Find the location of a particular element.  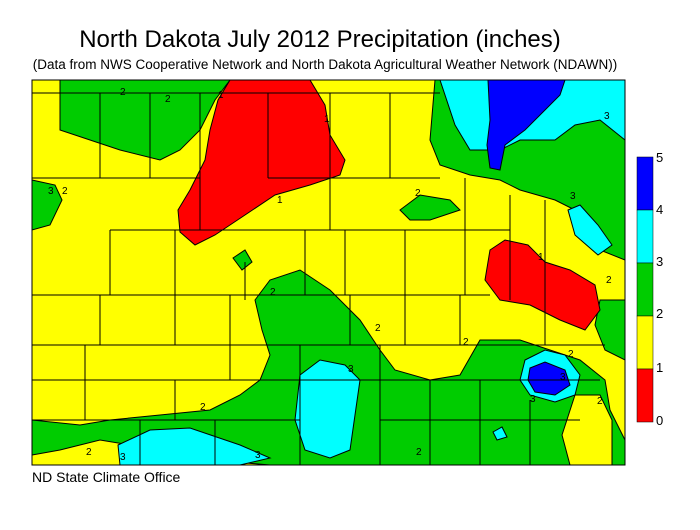

blue-zone-northeast is located at coordinates (526, 125).